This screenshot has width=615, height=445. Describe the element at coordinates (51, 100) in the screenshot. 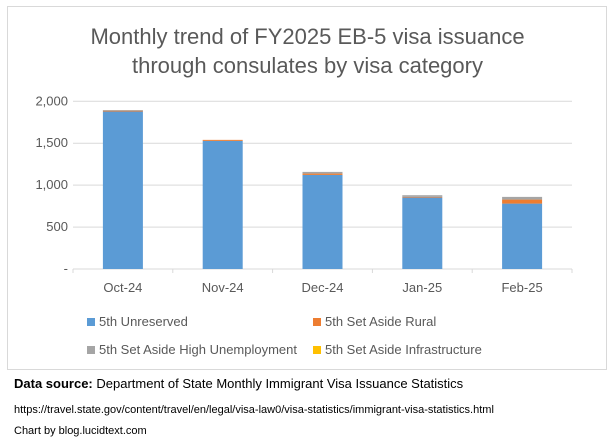

I see `y-tick-label: 2,000` at that location.